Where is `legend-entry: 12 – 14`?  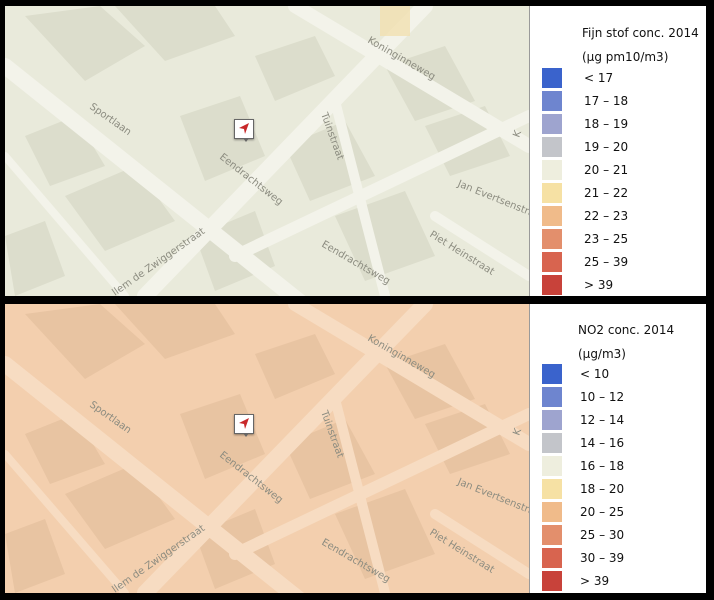 legend-entry: 12 – 14 is located at coordinates (622, 420).